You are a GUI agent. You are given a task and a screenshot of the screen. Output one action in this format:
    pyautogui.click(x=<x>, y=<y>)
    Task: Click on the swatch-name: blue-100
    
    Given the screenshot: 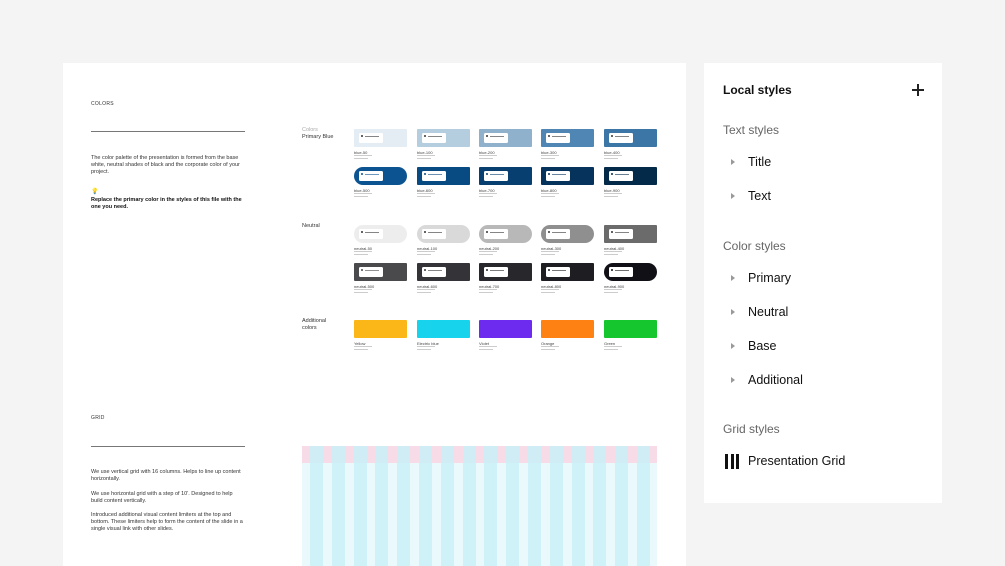 What is the action you would take?
    pyautogui.click(x=425, y=152)
    